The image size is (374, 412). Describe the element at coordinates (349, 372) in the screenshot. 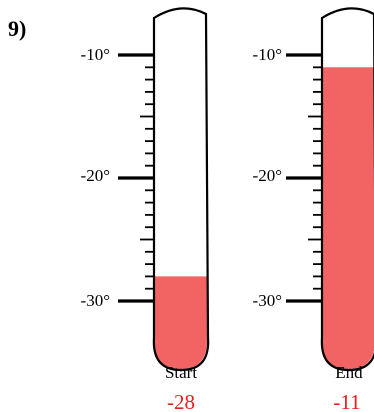

I see `caption-end: End` at that location.